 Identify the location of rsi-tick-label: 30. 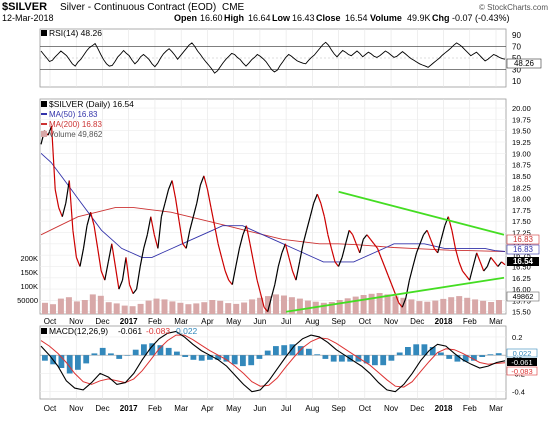
(516, 70).